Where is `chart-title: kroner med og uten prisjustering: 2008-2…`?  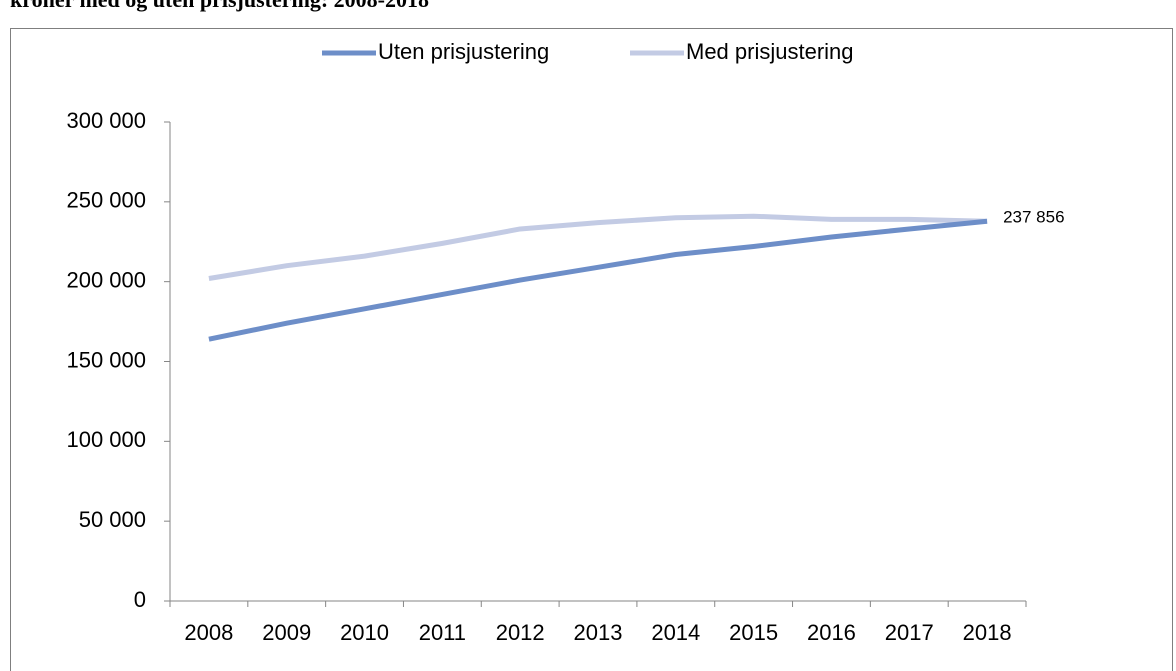
chart-title: kroner med og uten prisjustering: 2008-2… is located at coordinates (219, 6).